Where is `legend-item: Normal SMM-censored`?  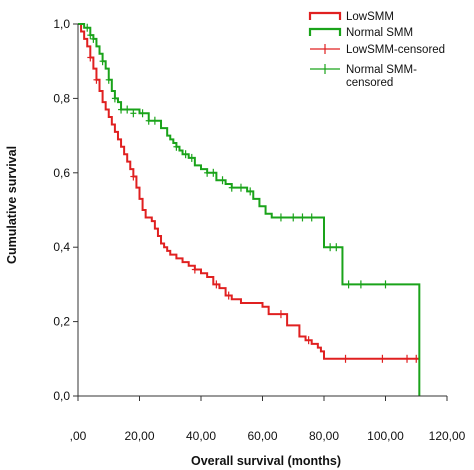 legend-item: Normal SMM-censored is located at coordinates (363, 76).